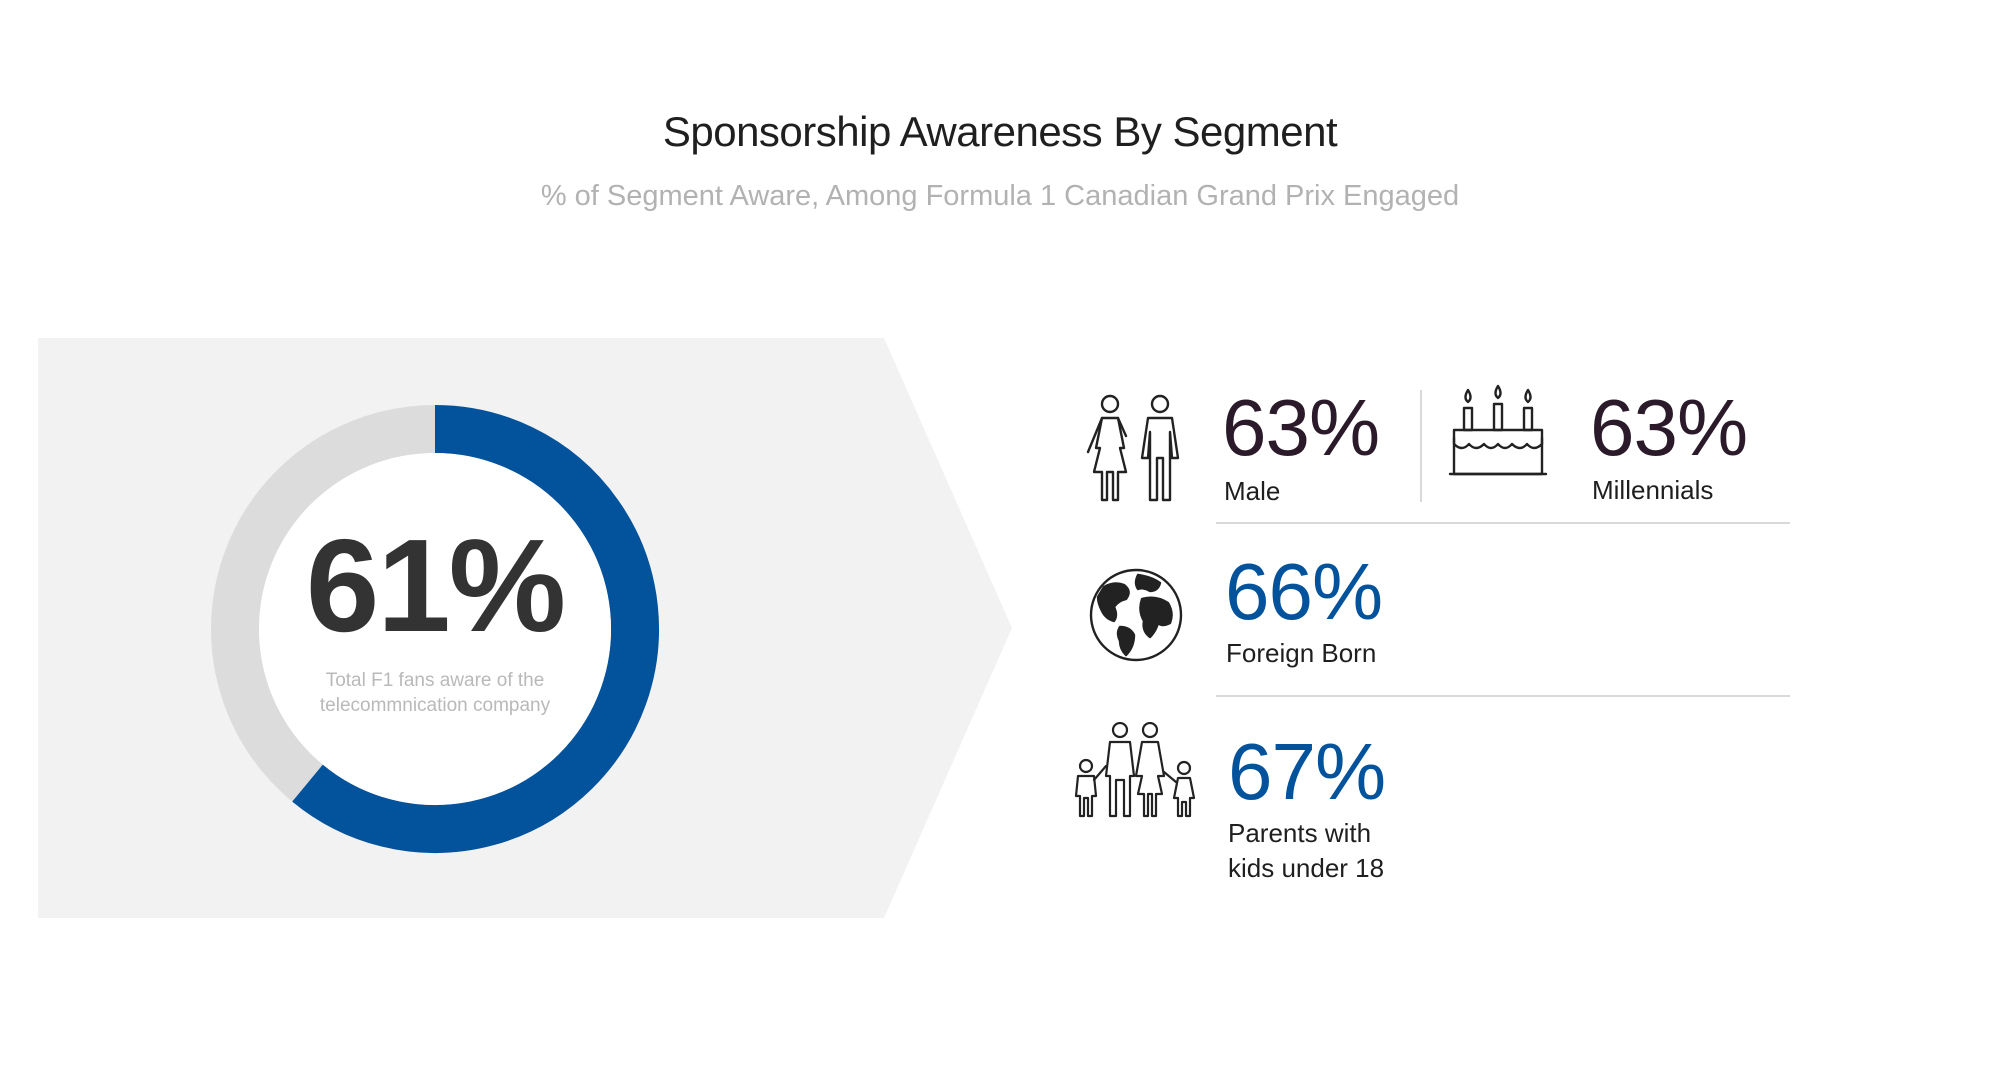 The height and width of the screenshot is (1078, 2000). Describe the element at coordinates (1301, 427) in the screenshot. I see `segment-value-male: 63%` at that location.